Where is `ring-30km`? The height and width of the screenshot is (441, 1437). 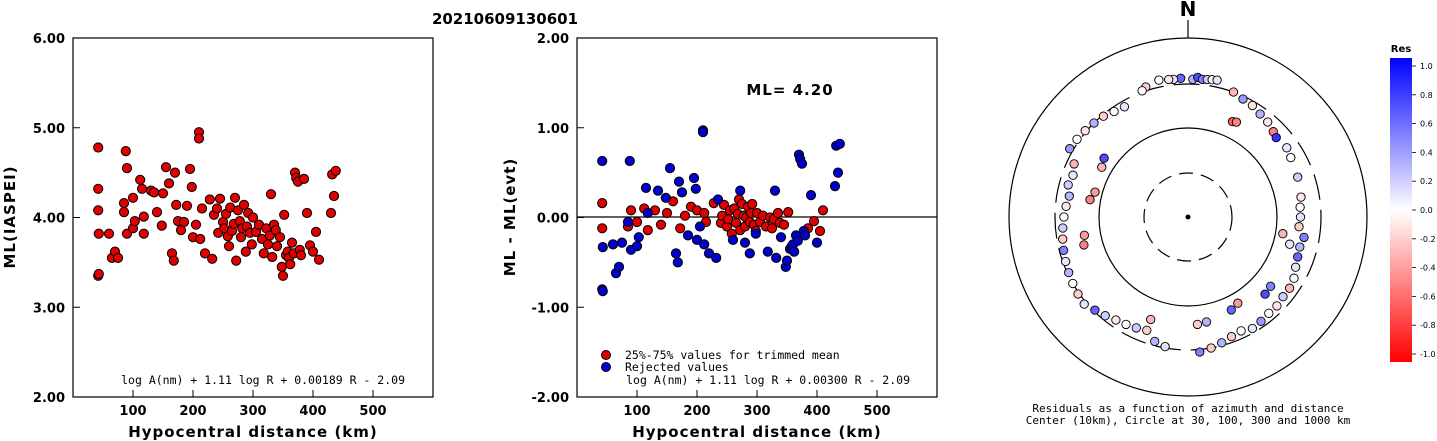 ring-30km is located at coordinates (1188, 217).